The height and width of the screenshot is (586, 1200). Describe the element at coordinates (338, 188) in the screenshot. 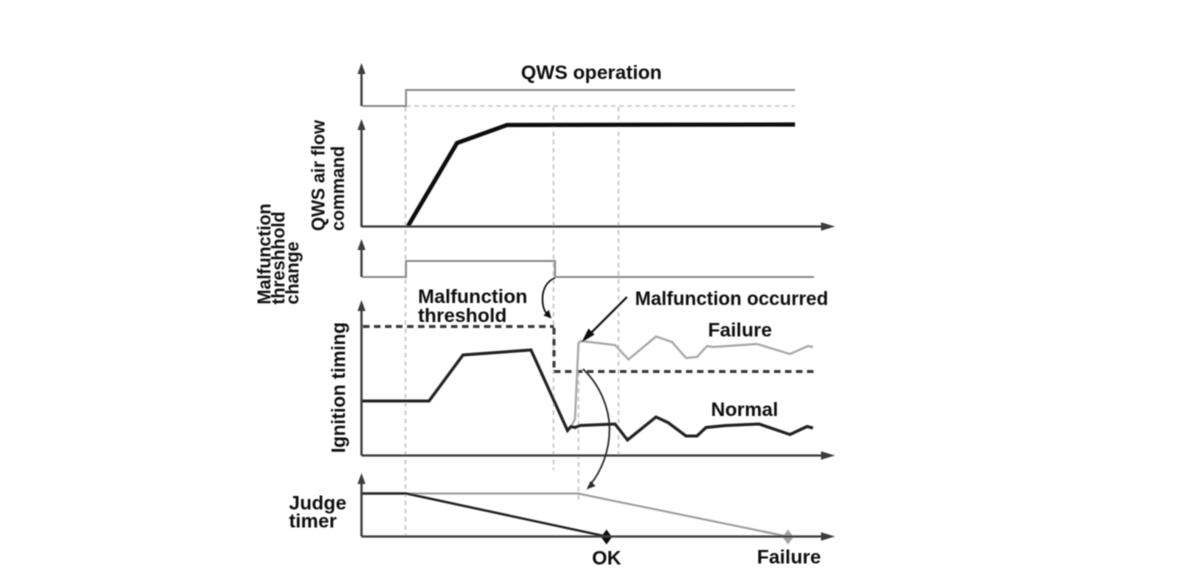

I see `svg-text: command` at that location.